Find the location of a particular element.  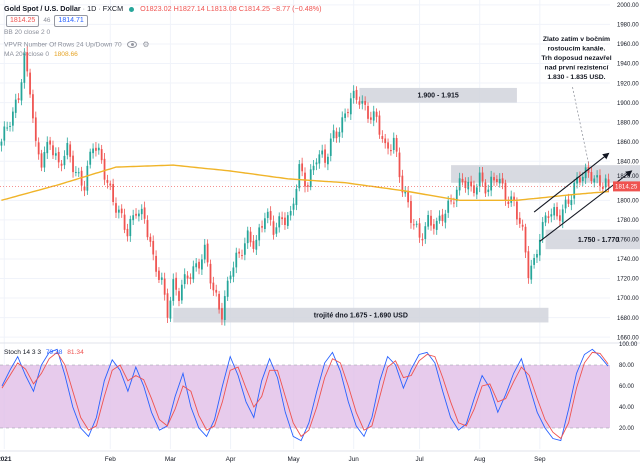

stoch-axis-tick: 20.00 is located at coordinates (627, 429).